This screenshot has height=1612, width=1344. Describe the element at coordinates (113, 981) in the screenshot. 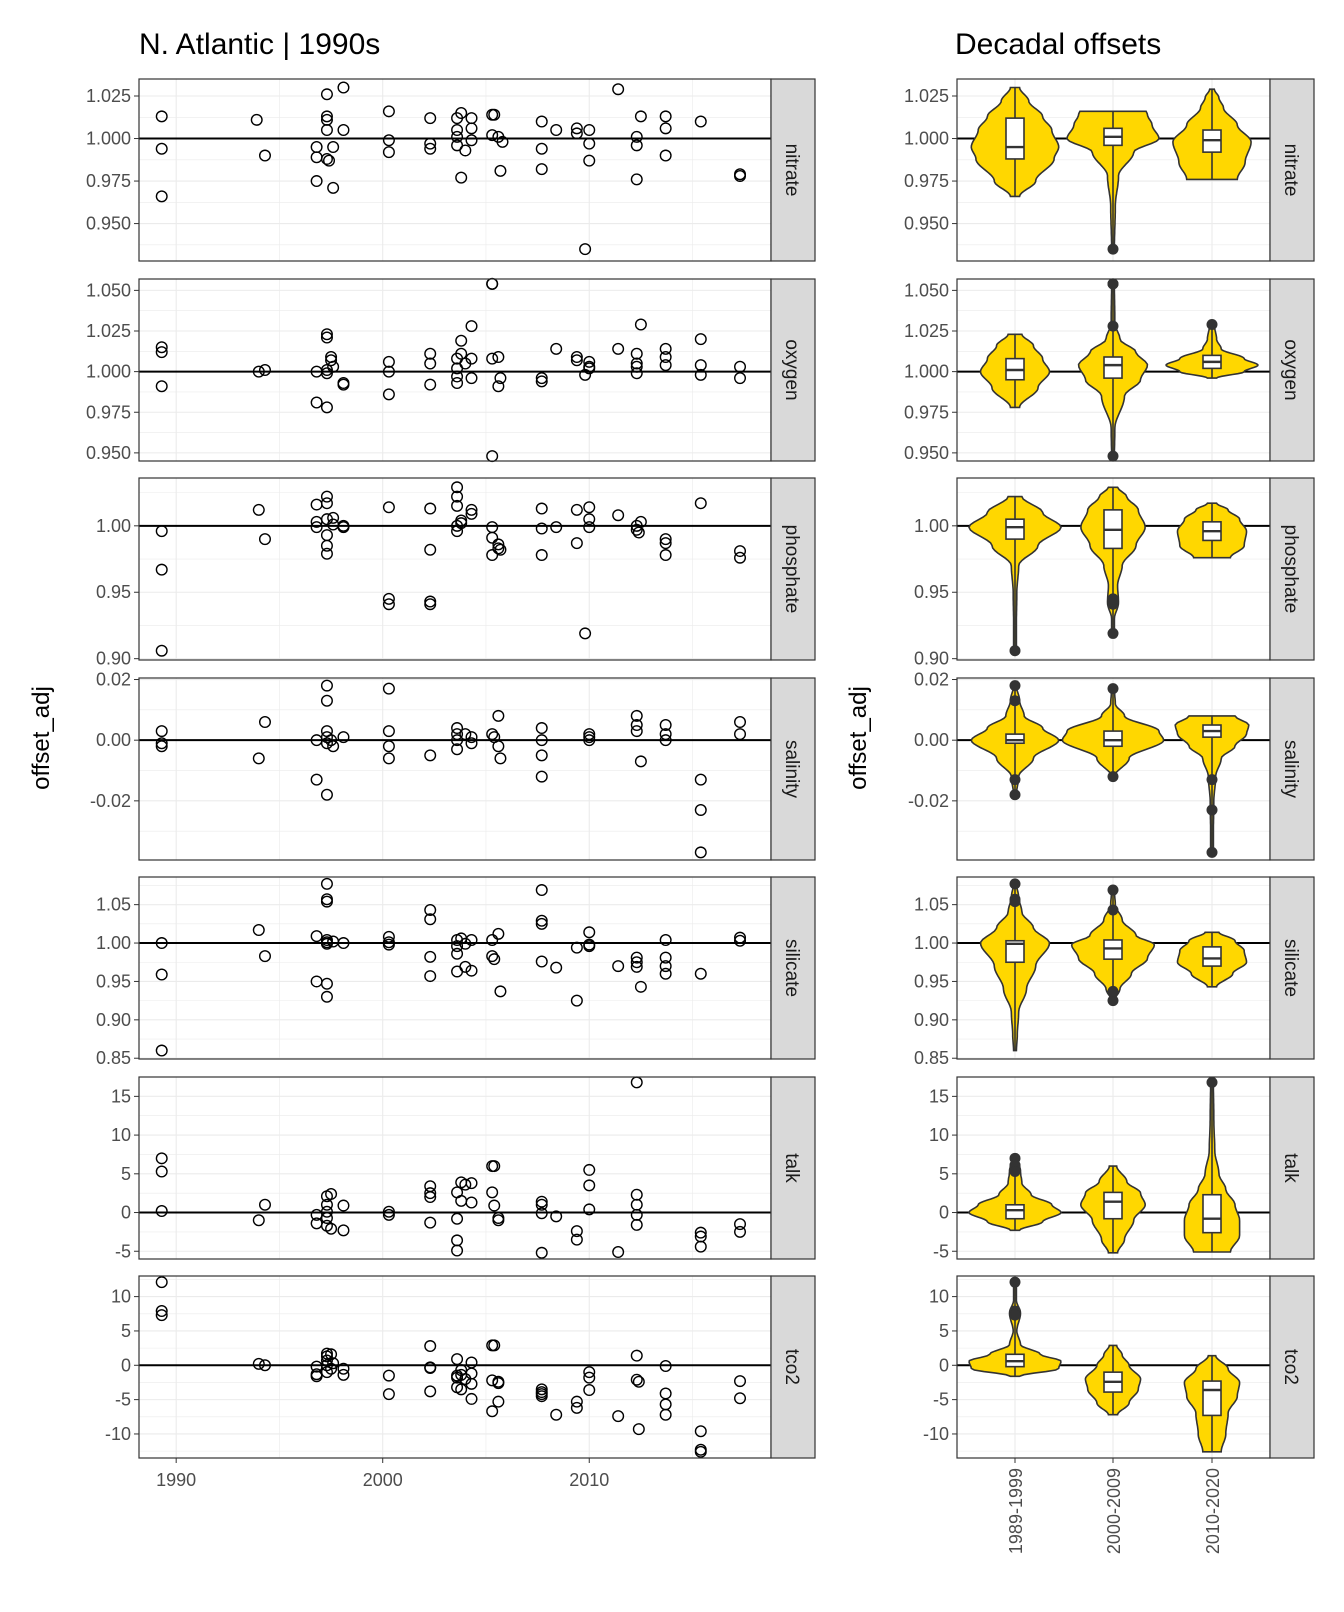

I see `y-tick-label: 0.95` at that location.